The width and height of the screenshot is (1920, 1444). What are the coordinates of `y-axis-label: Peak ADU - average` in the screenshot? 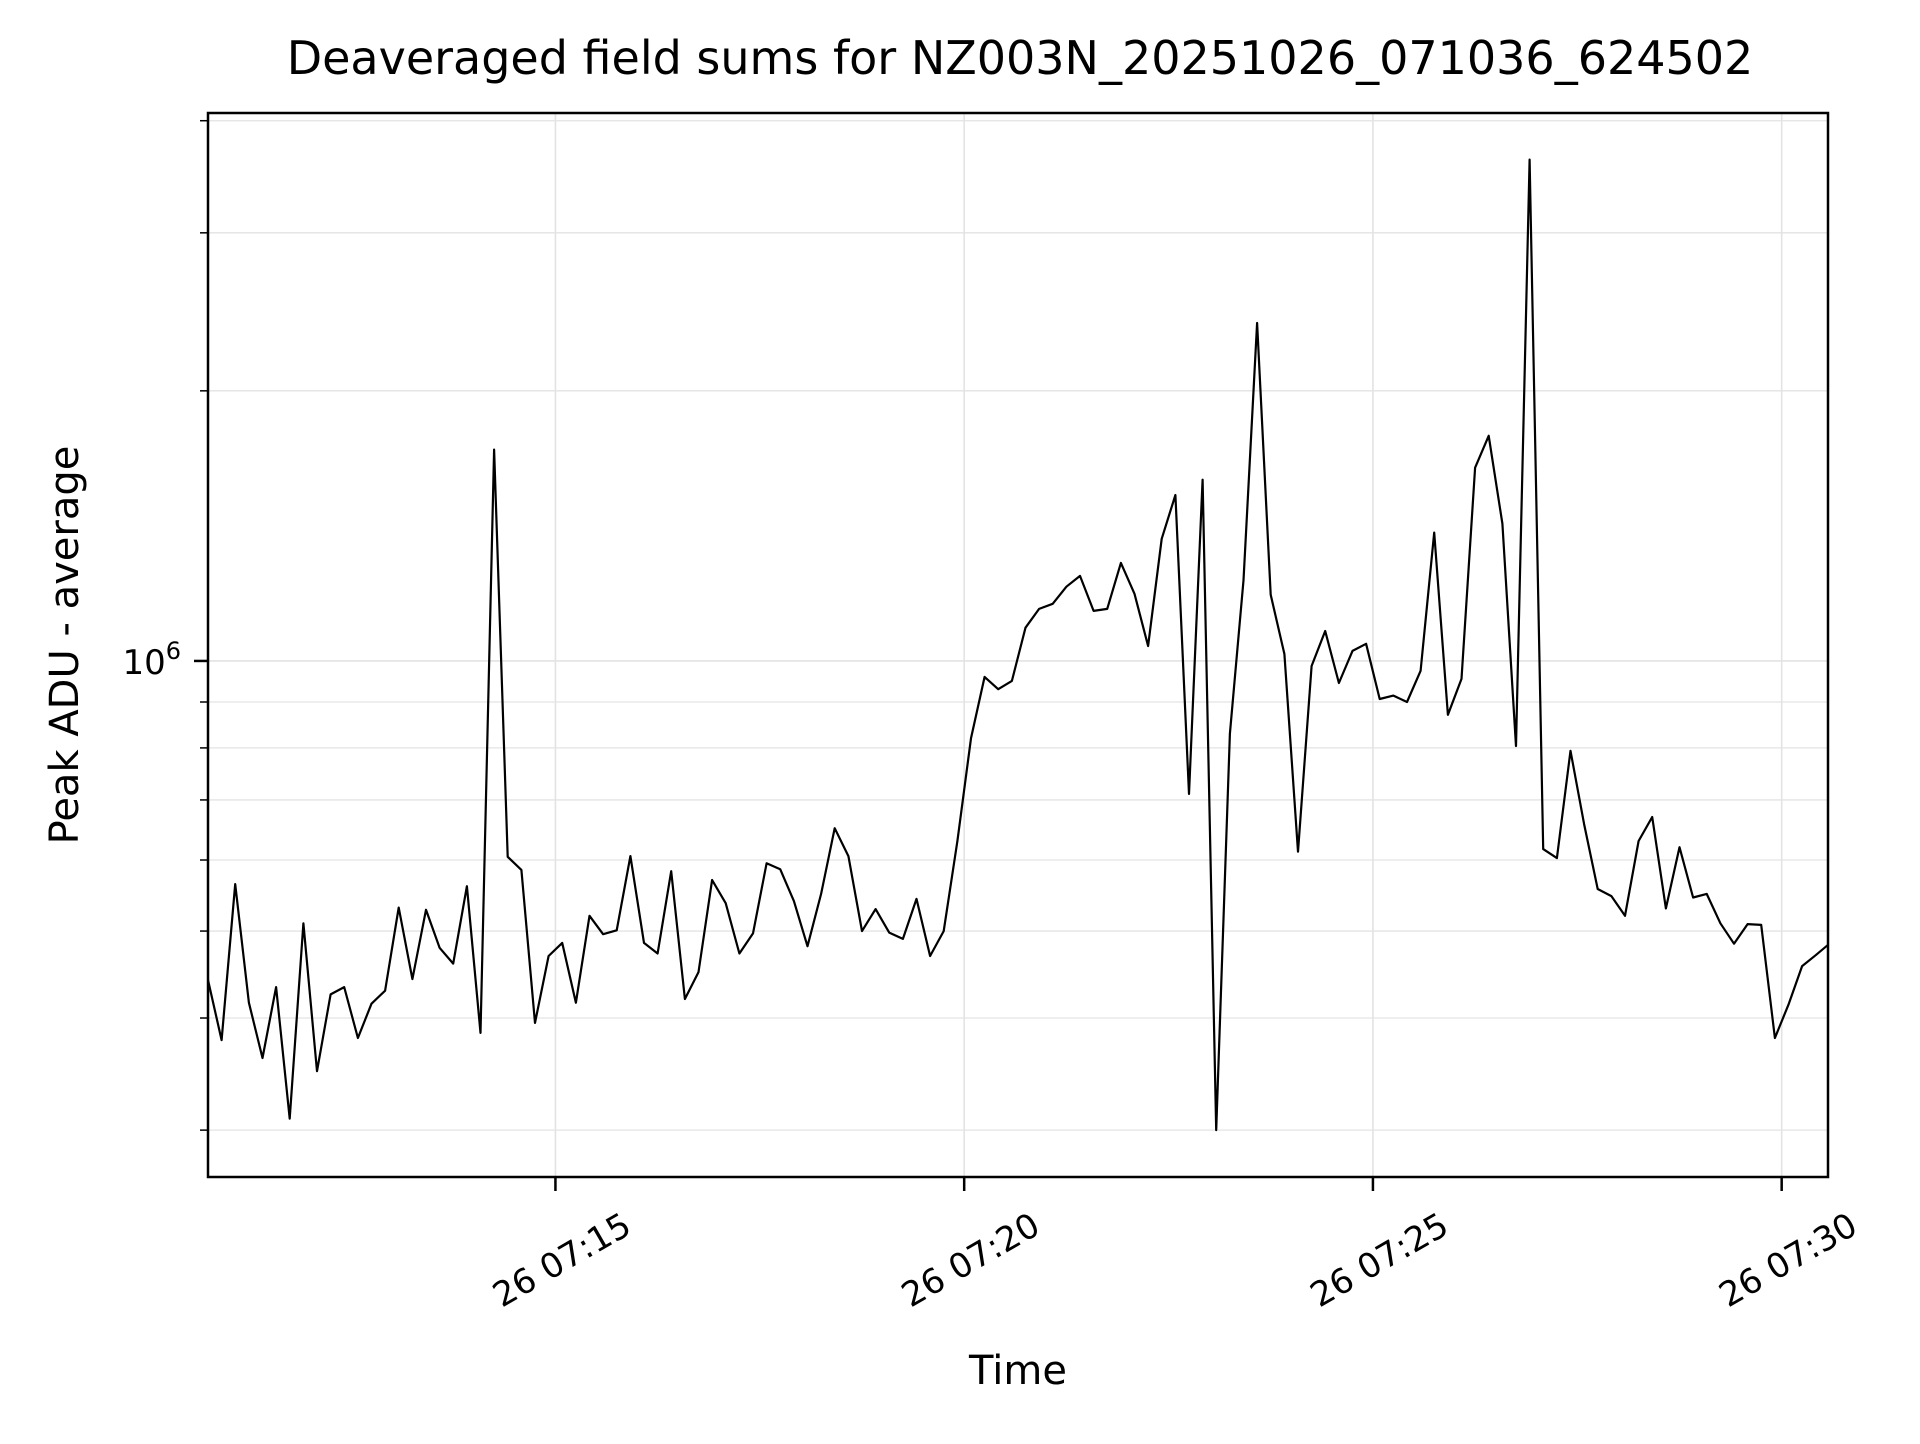 It's located at (65, 645).